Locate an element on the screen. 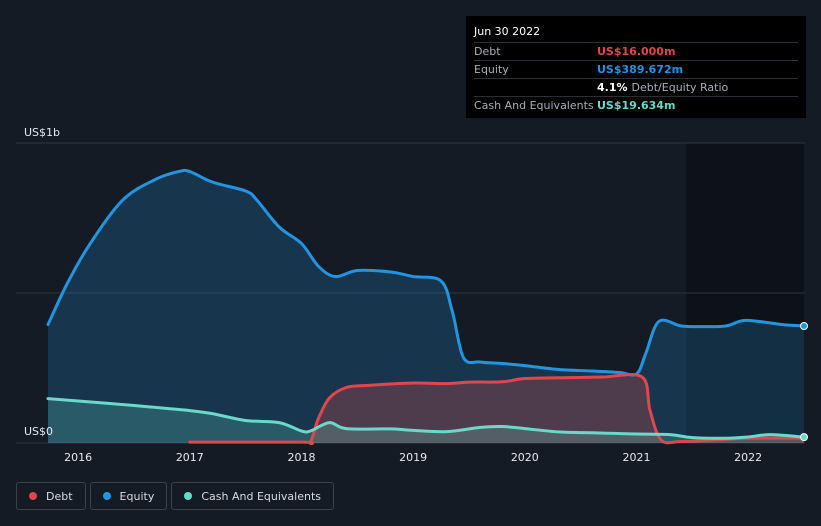  cash-dot-icon is located at coordinates (188, 496).